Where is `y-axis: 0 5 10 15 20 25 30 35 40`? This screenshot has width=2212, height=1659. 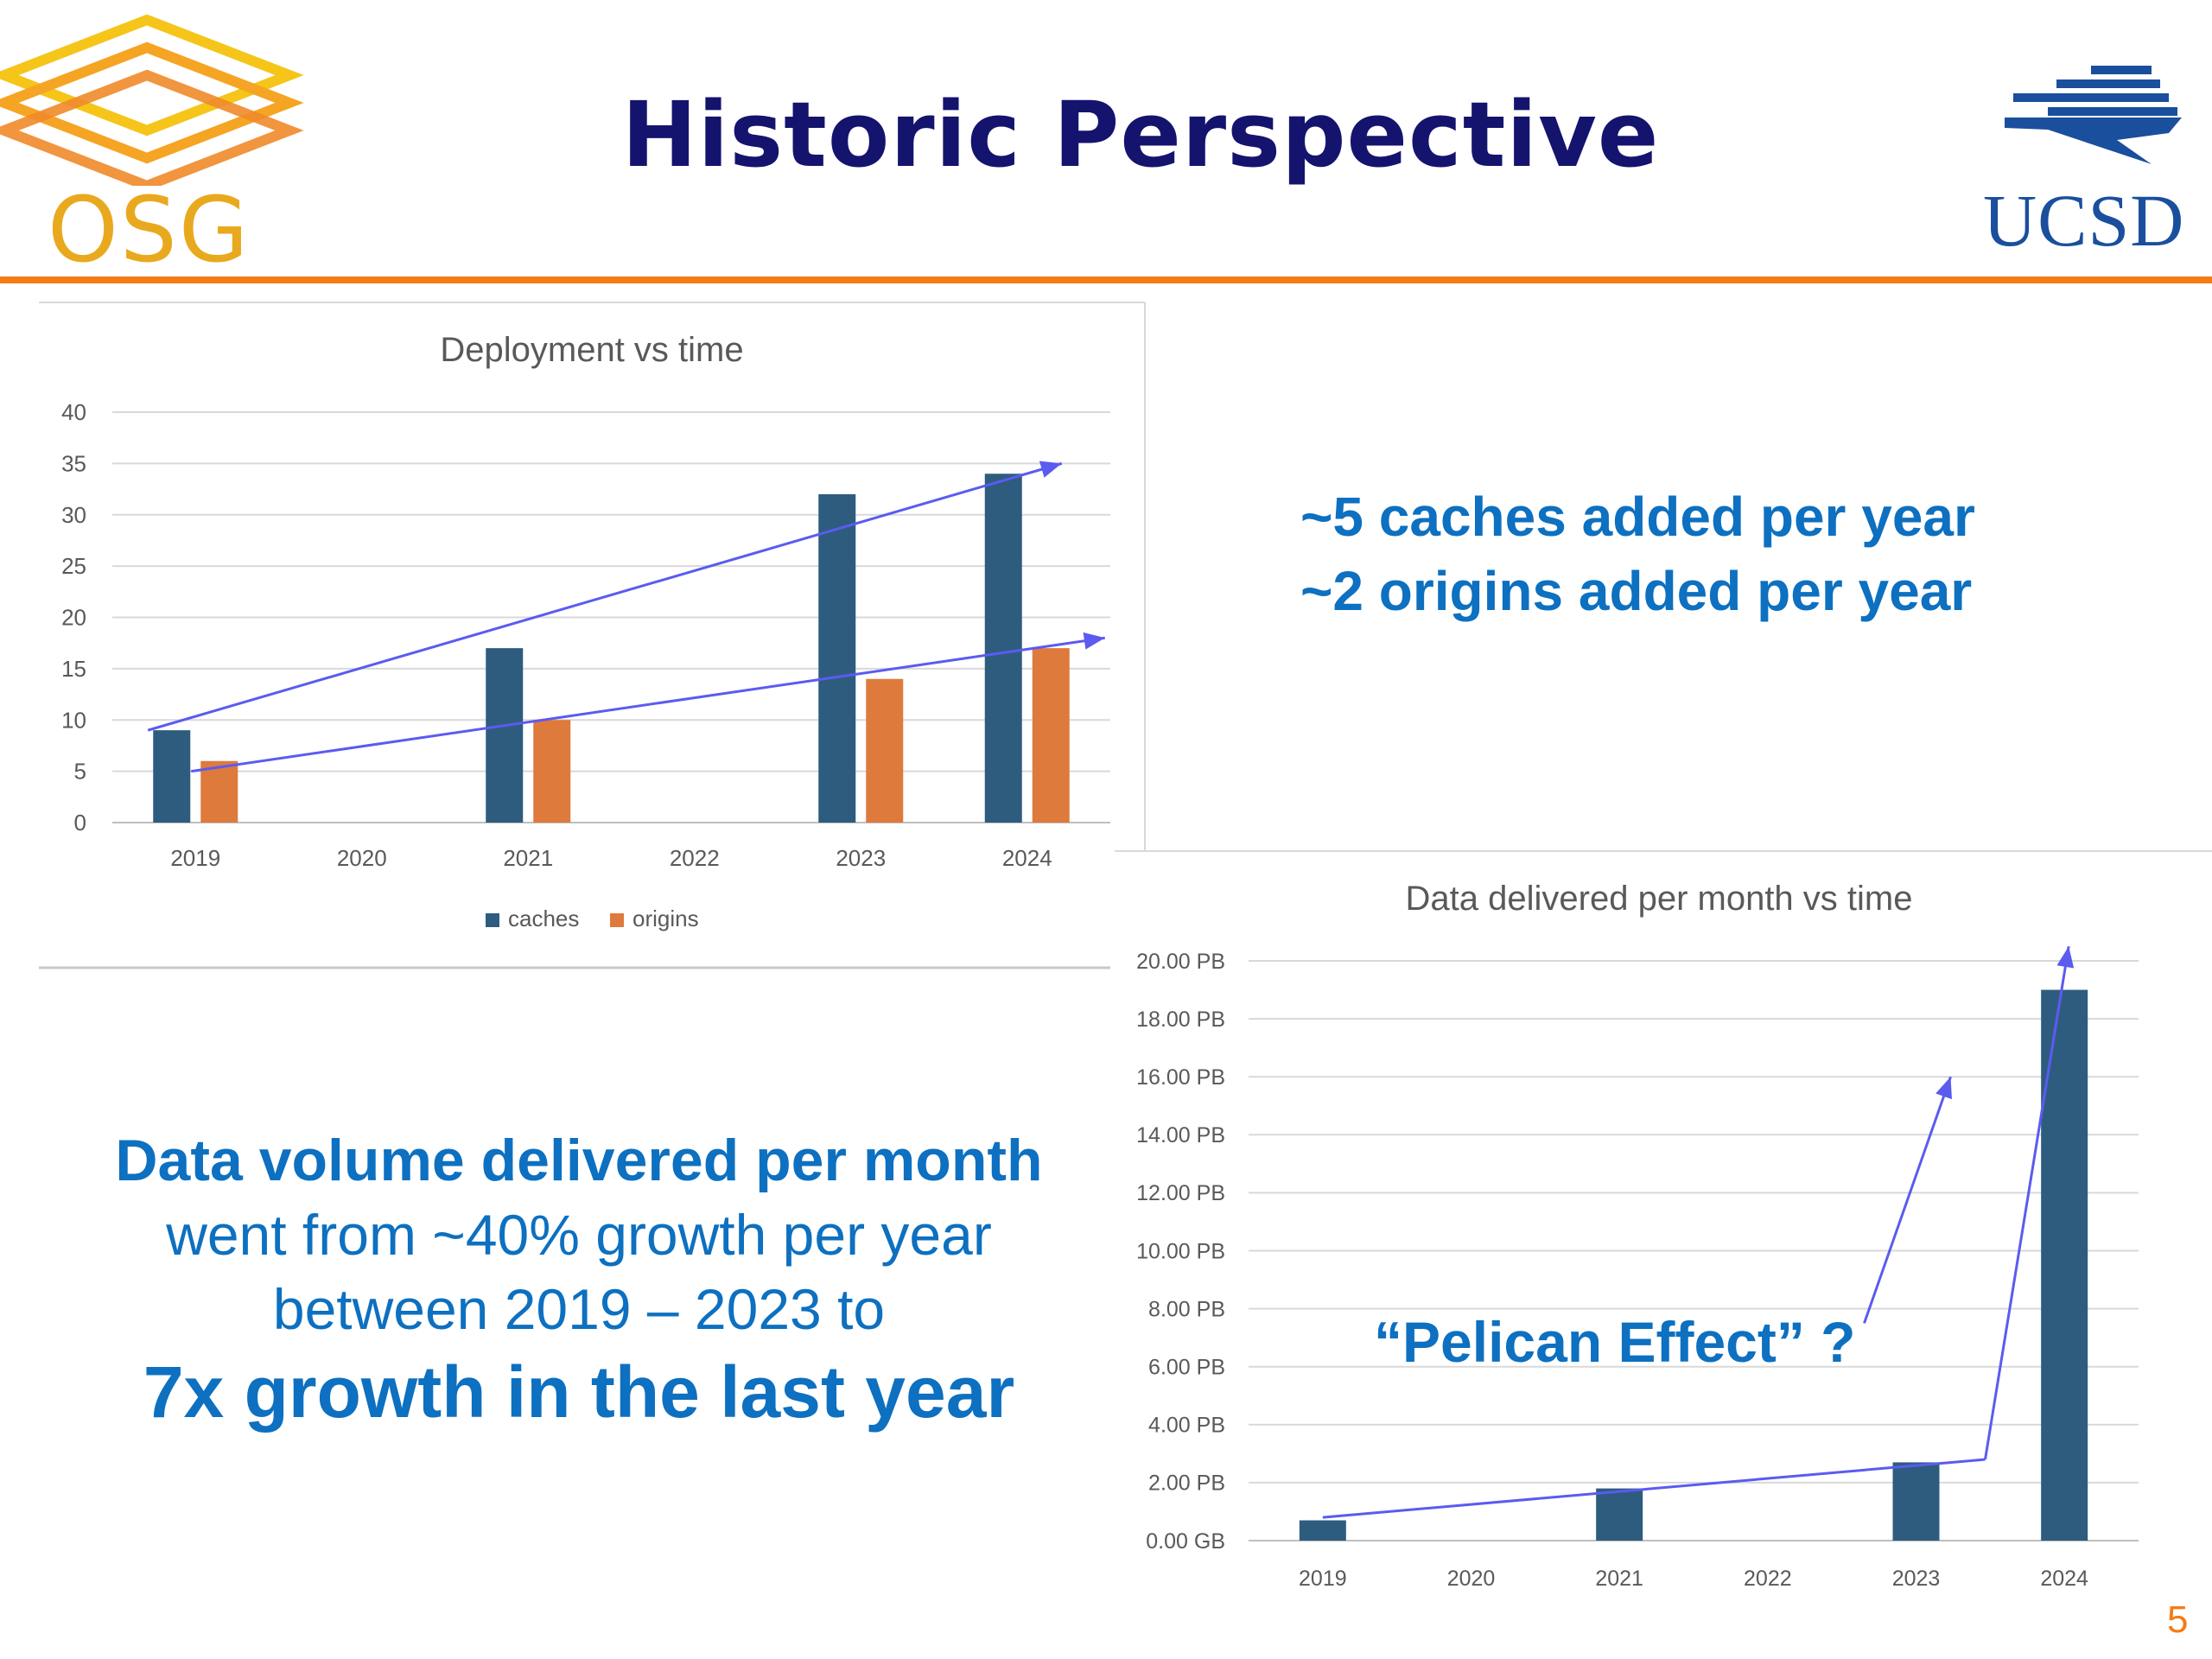
y-axis: 0 5 10 15 20 25 30 35 40 is located at coordinates (73, 617).